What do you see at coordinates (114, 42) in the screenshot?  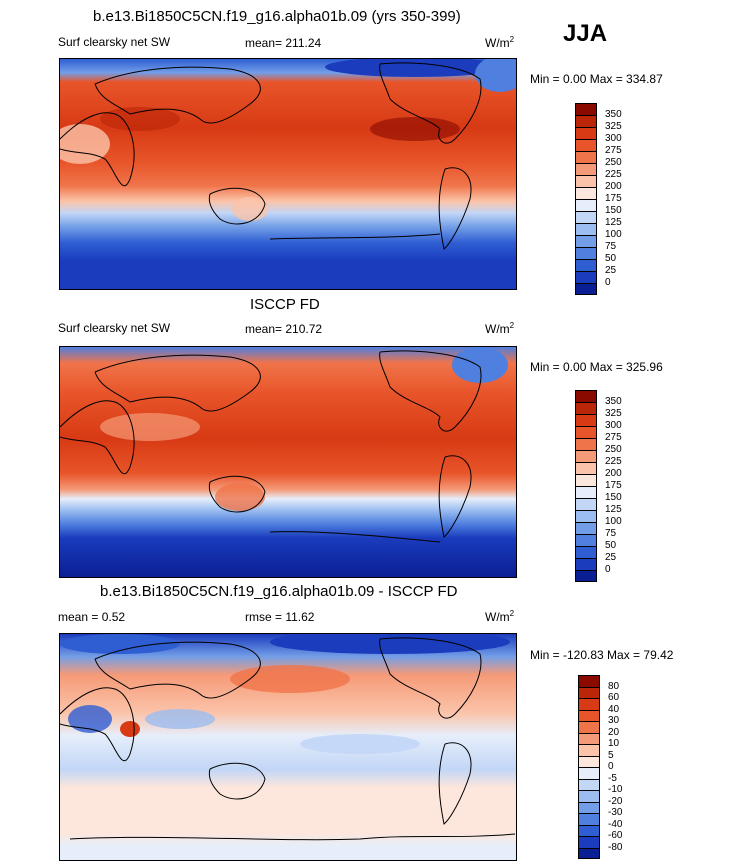 I see `panel-1-variable-label: Surf clearsky net SW` at bounding box center [114, 42].